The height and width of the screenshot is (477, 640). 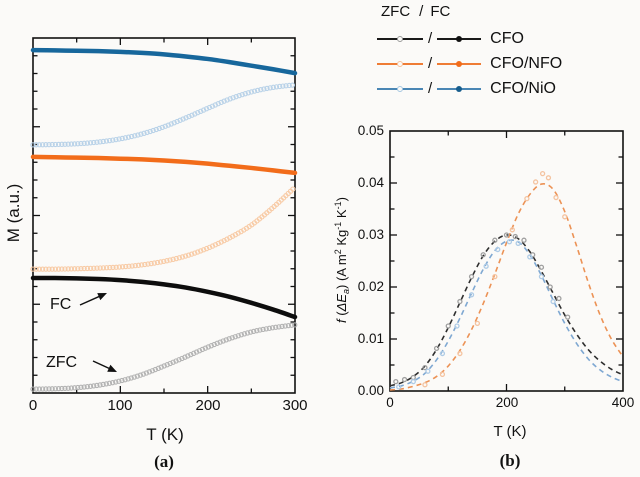 What do you see at coordinates (459, 88) in the screenshot?
I see `fc-line-sample` at bounding box center [459, 88].